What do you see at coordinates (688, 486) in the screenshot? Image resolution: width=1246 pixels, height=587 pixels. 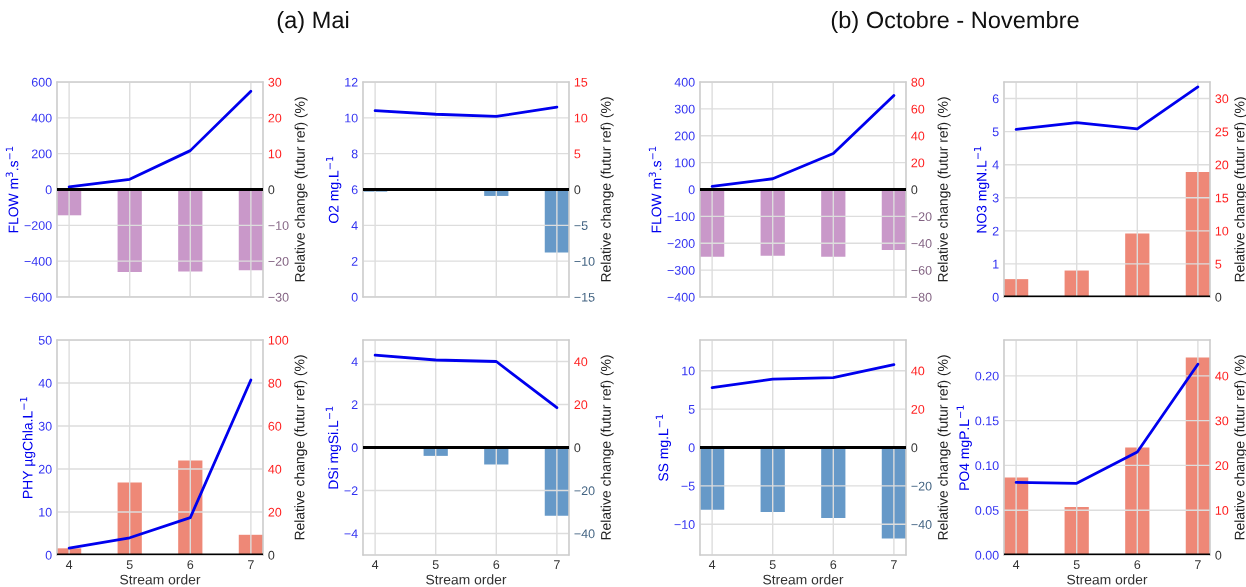 I see `y-tick-label: −5` at bounding box center [688, 486].